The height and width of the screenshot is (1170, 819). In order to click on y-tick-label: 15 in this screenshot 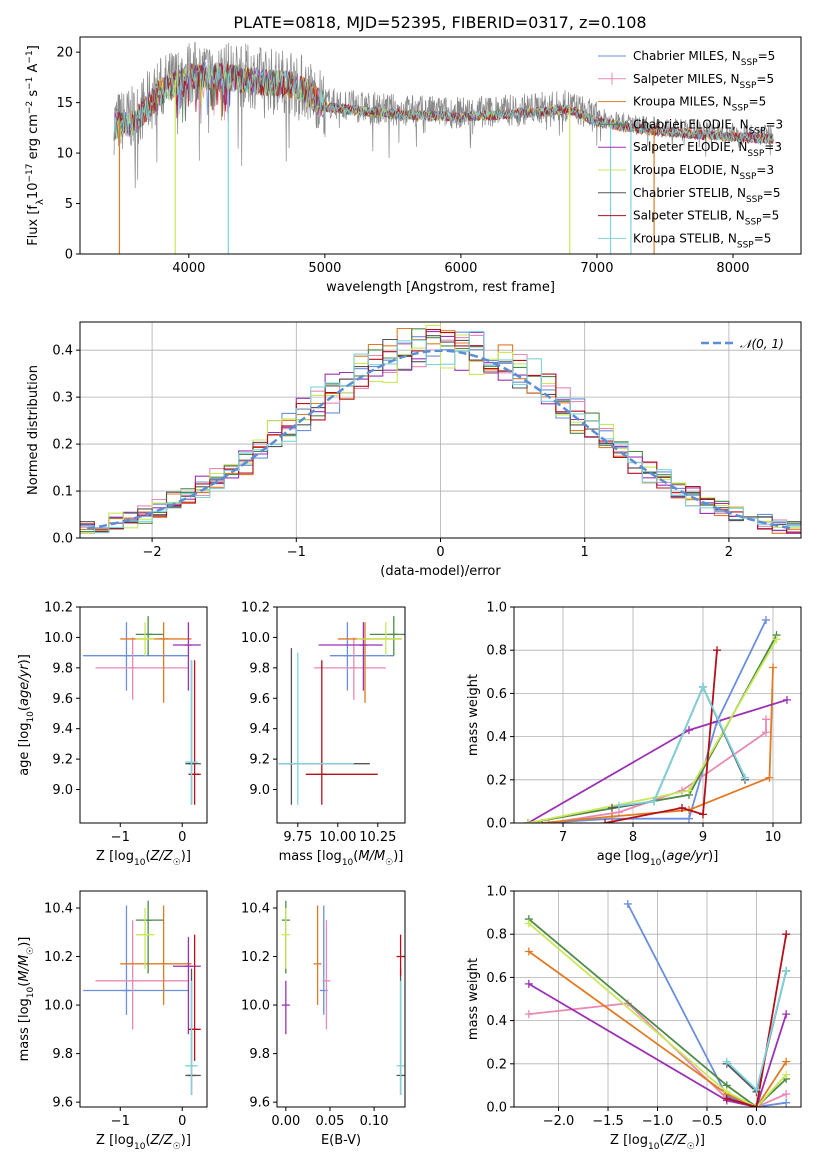, I will do `click(64, 103)`.